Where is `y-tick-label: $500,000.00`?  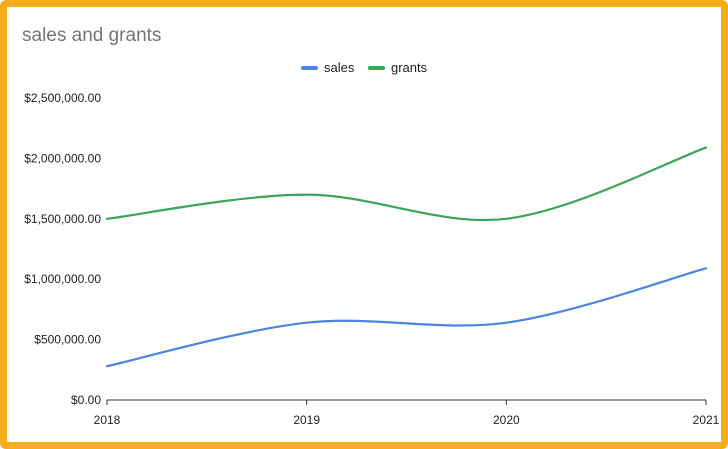 y-tick-label: $500,000.00 is located at coordinates (67, 340).